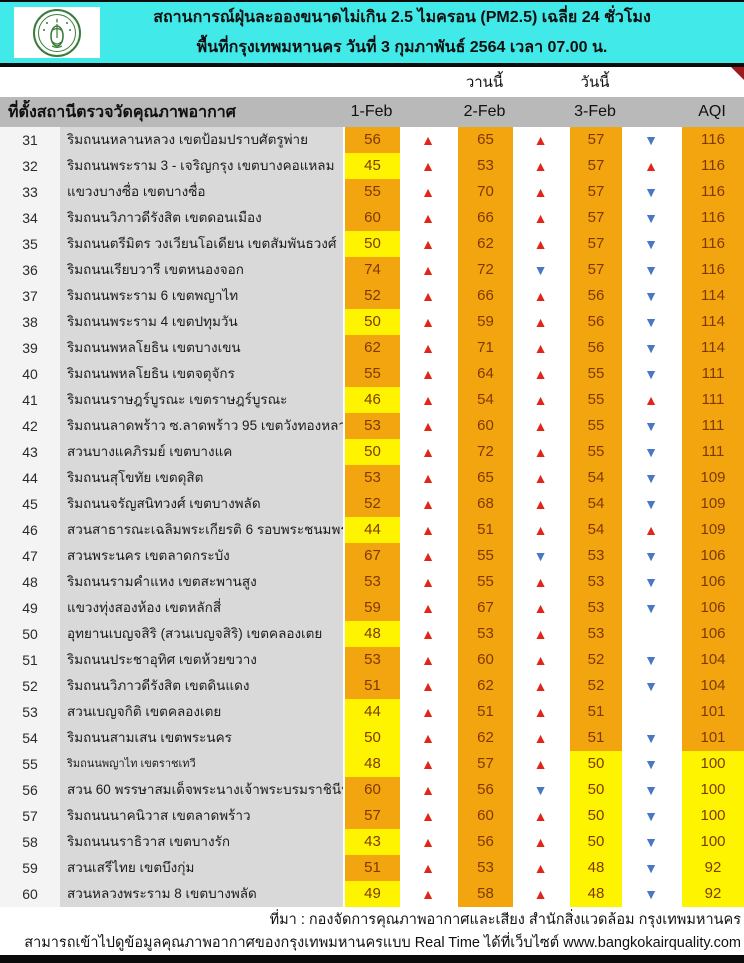 This screenshot has width=744, height=963. I want to click on feb3-trend-arrow-icon: ▲, so click(651, 400).